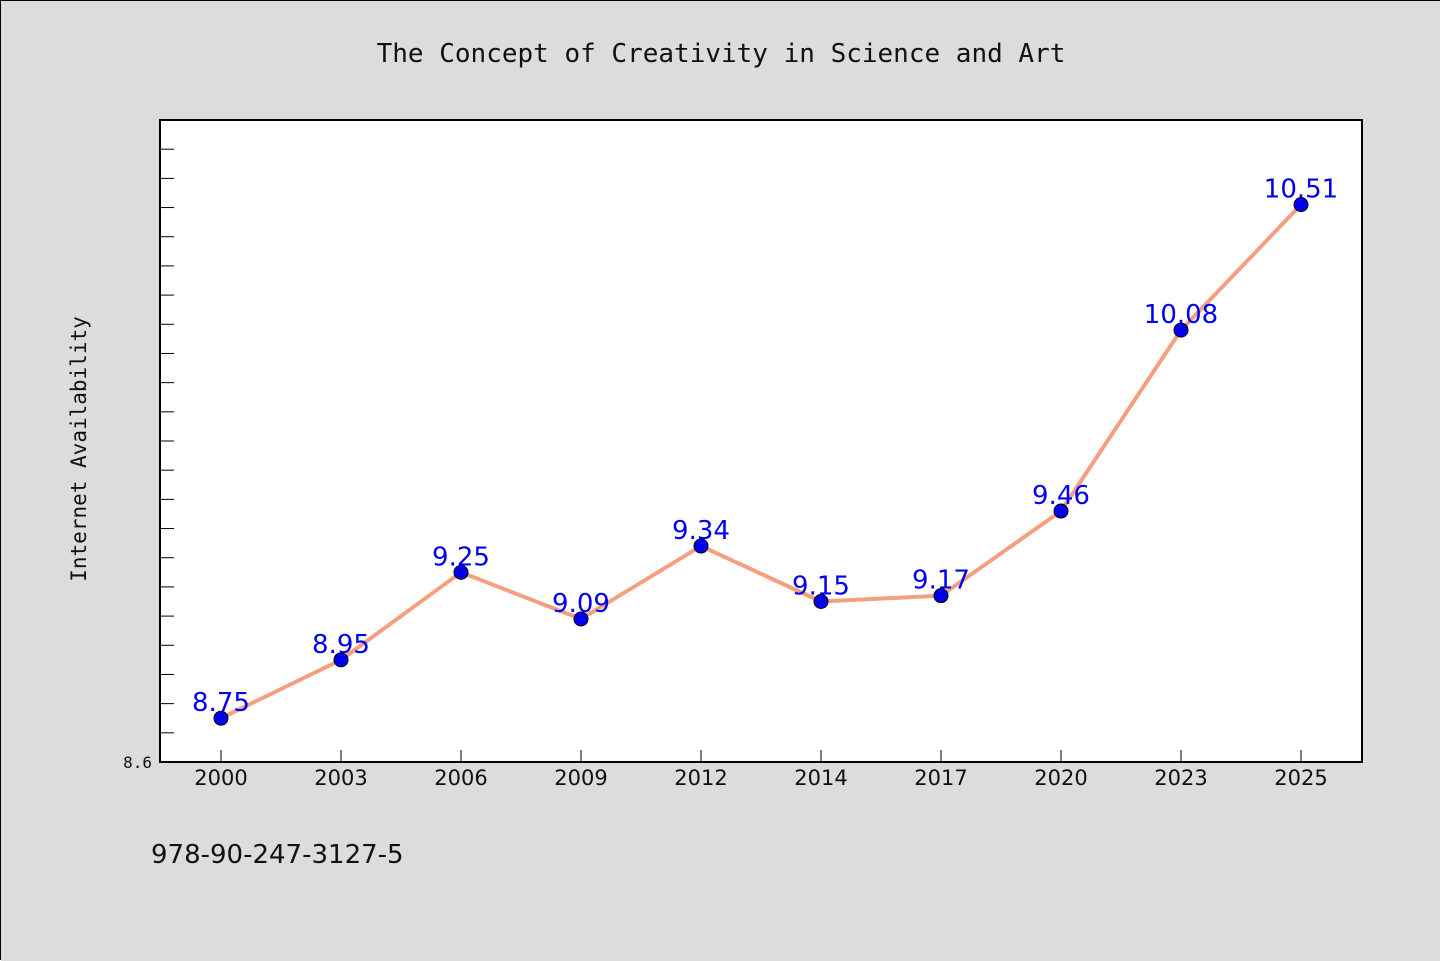 The image size is (1440, 961). What do you see at coordinates (761, 756) in the screenshot?
I see `x-axis-ticks` at bounding box center [761, 756].